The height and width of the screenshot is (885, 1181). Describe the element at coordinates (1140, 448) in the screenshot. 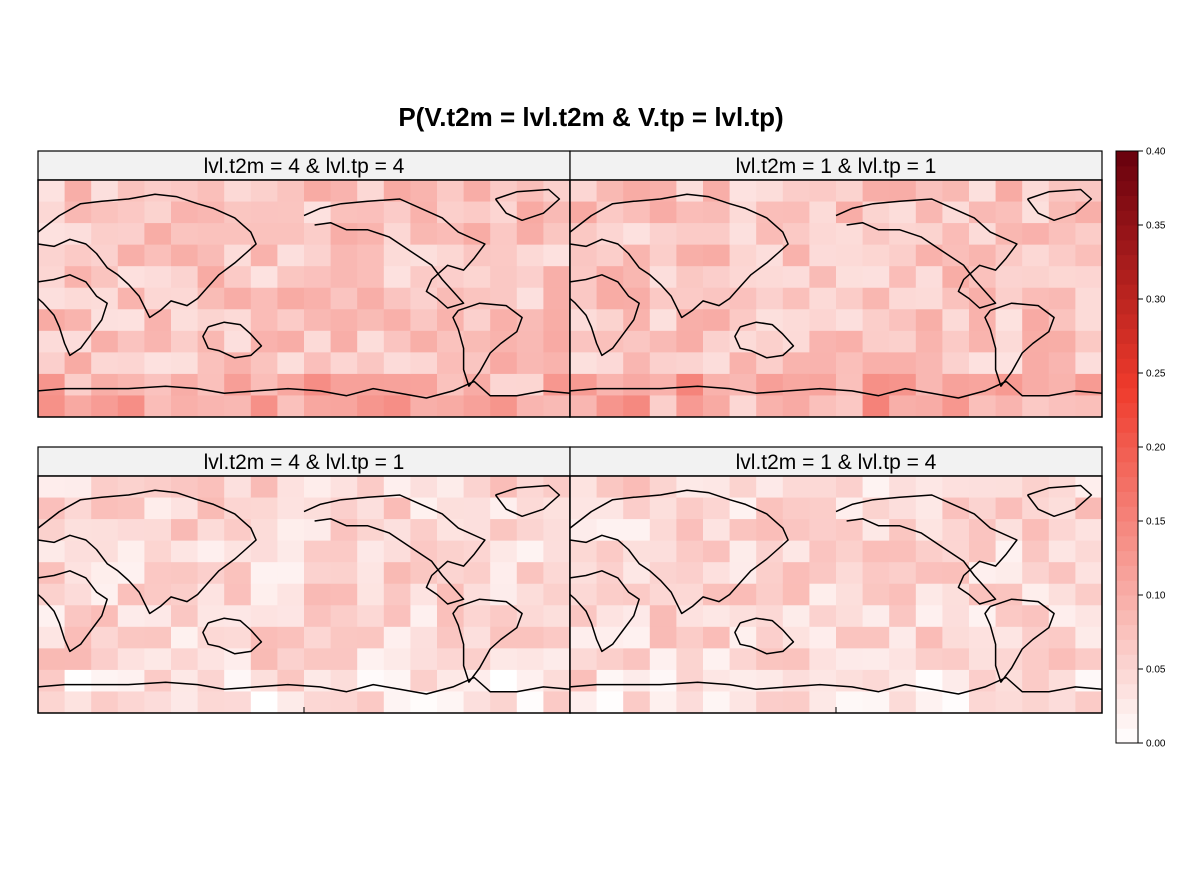

I see `colorbar: 0.00 0.05 0.10 0.15 0.20 0.25 0.30 0.35 0.40` at that location.